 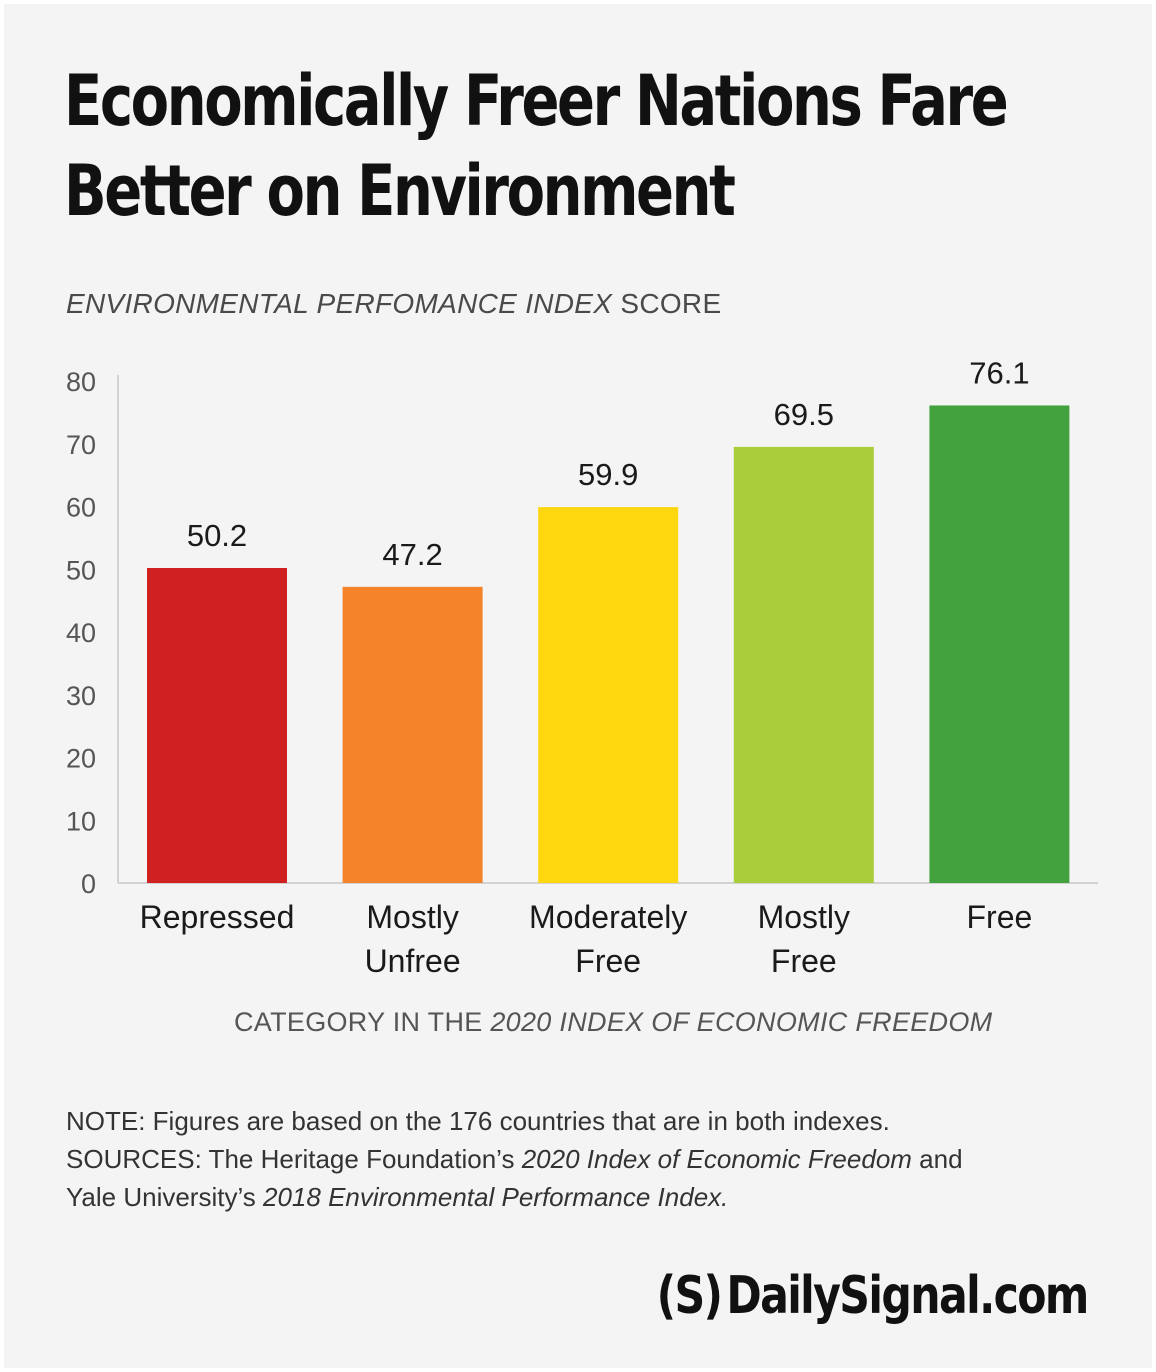 I want to click on logo-text: DailySignal.com, so click(x=908, y=1296).